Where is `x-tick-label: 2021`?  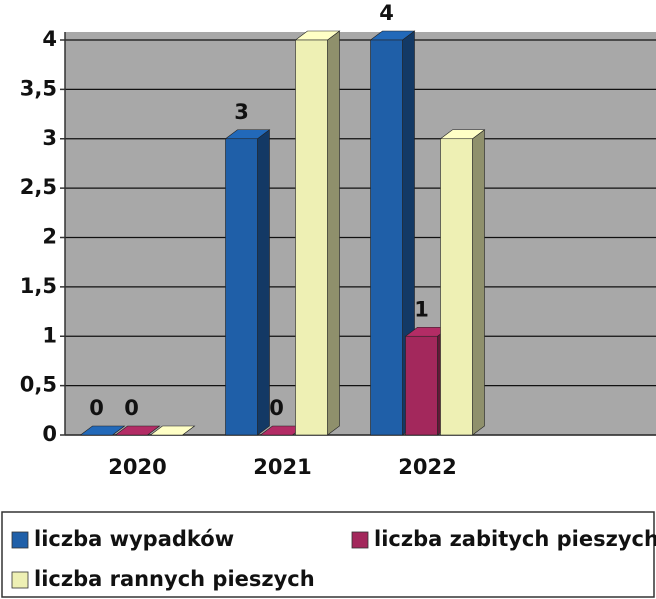
x-tick-label: 2021 is located at coordinates (282, 467).